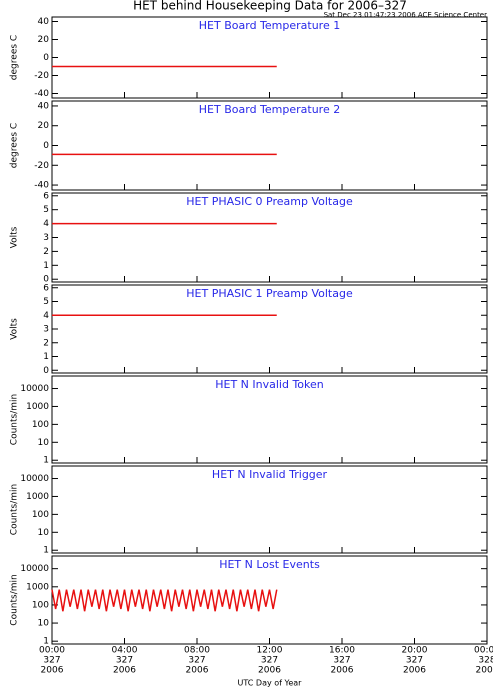 The width and height of the screenshot is (493, 692). Describe the element at coordinates (485, 661) in the screenshot. I see `x-tick-label: 328` at that location.